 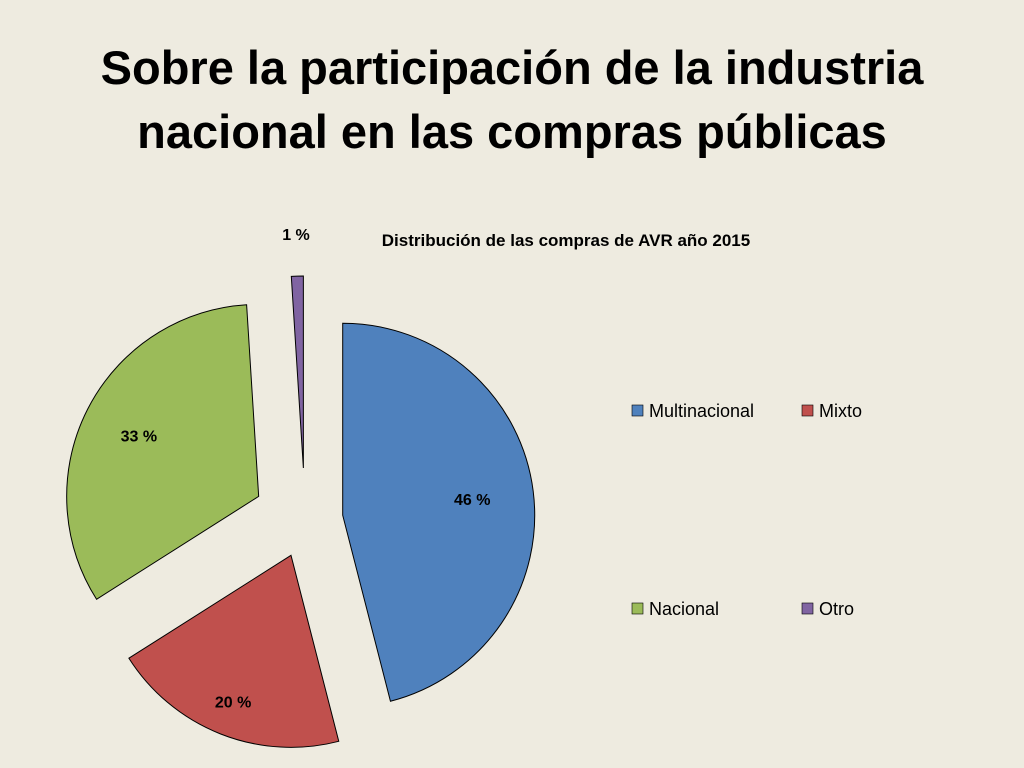 I want to click on data-label-nacional: 33 %, so click(x=139, y=436).